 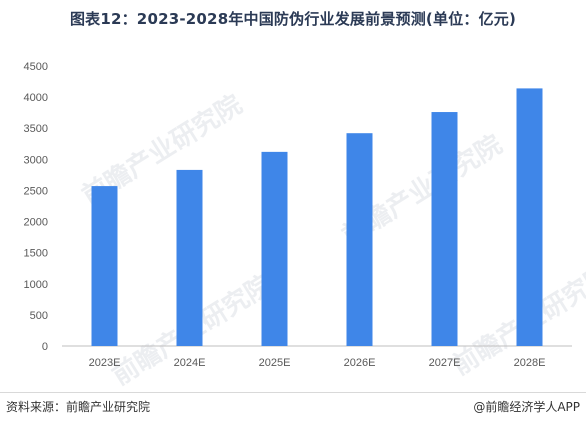 I want to click on y-tick-label: 3500, so click(x=36, y=129).